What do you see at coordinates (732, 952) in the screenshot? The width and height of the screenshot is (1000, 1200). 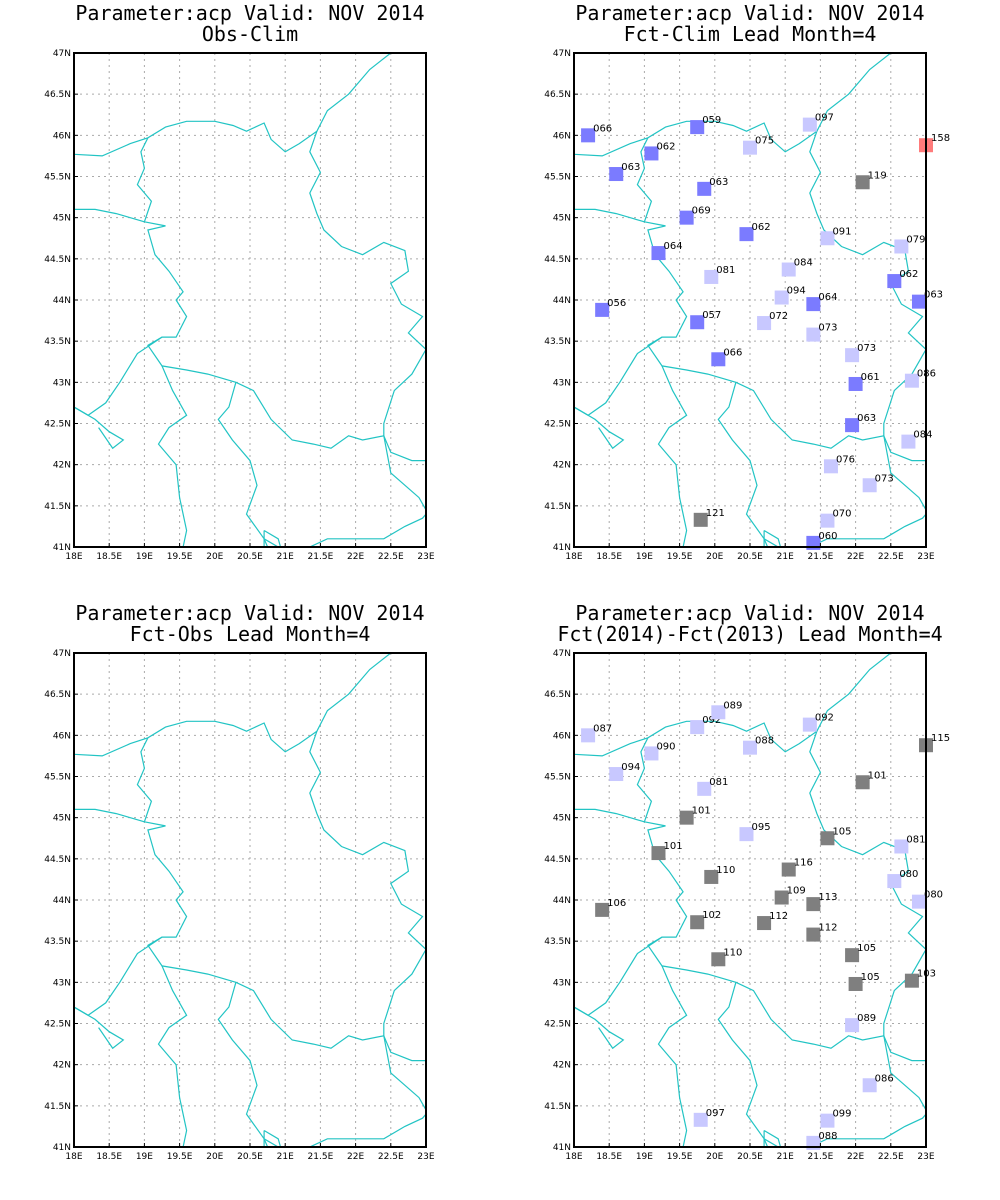 I see `station-value-label: 110` at bounding box center [732, 952].